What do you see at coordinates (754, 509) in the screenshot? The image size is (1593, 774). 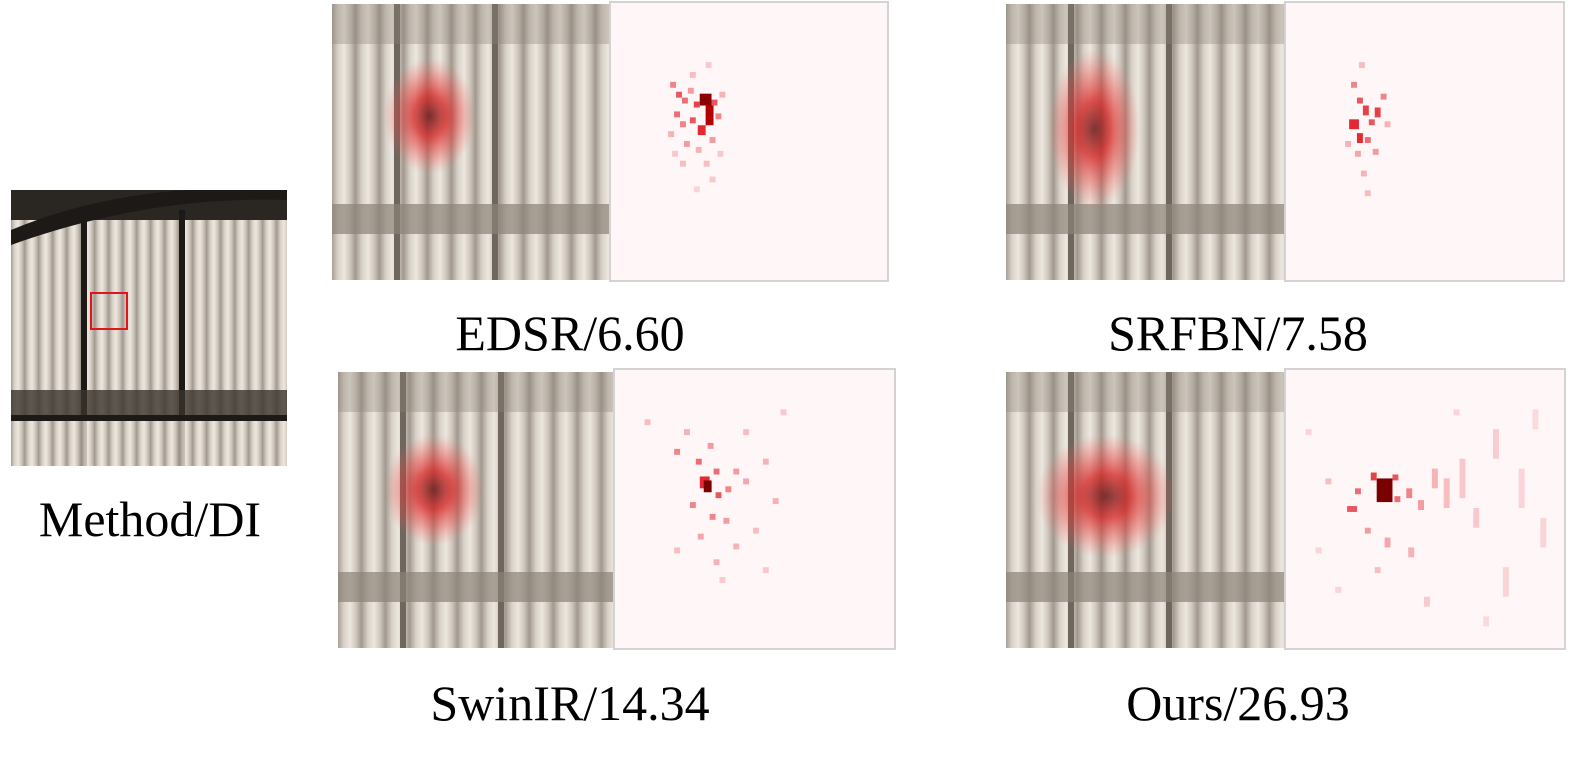 I see `swinir-lam-heatmap` at bounding box center [754, 509].